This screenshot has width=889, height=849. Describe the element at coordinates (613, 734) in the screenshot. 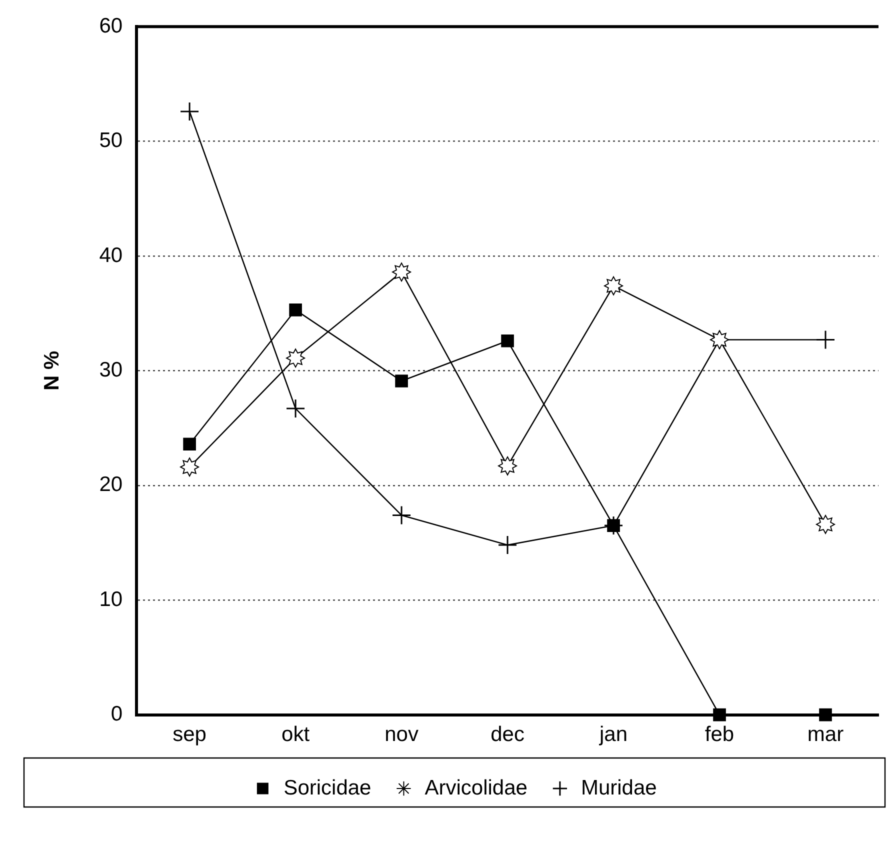

I see `x-tick-label: jan` at that location.